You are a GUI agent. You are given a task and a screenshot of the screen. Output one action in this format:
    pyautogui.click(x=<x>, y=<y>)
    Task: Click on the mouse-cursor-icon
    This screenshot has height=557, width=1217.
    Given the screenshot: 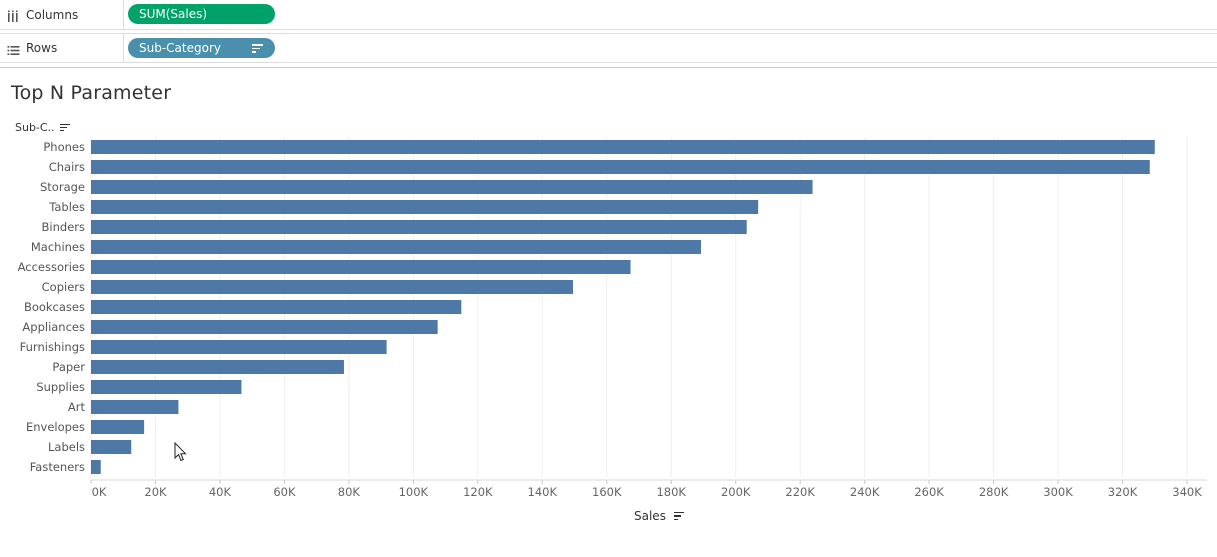 What is the action you would take?
    pyautogui.click(x=181, y=453)
    